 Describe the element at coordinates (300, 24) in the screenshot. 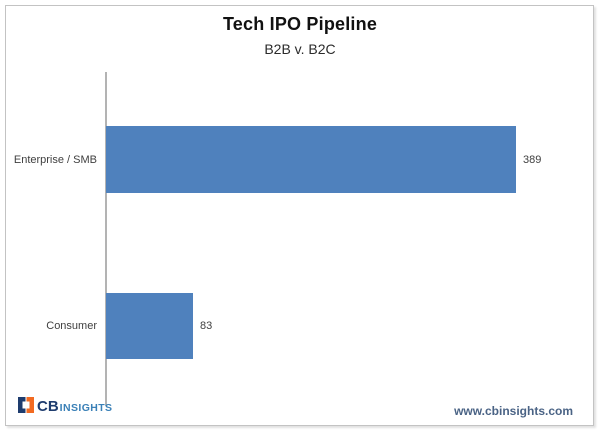

I see `chart-title: Tech IPO Pipeline` at that location.